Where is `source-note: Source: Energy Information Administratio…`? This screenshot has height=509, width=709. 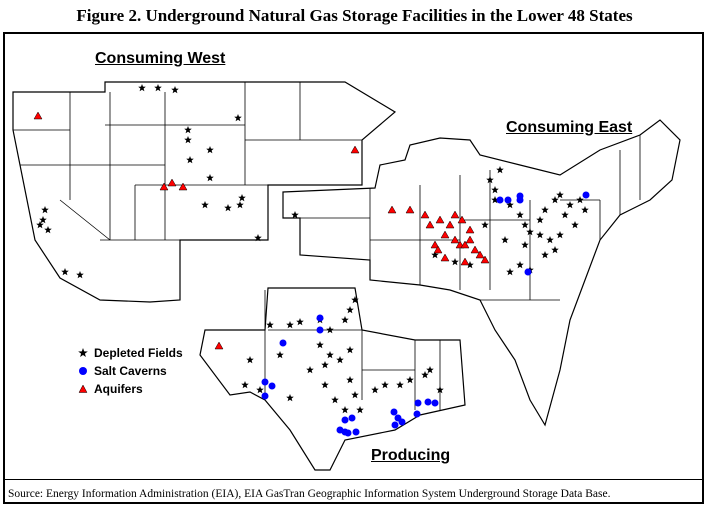 source-note: Source: Energy Information Administratio… is located at coordinates (309, 494).